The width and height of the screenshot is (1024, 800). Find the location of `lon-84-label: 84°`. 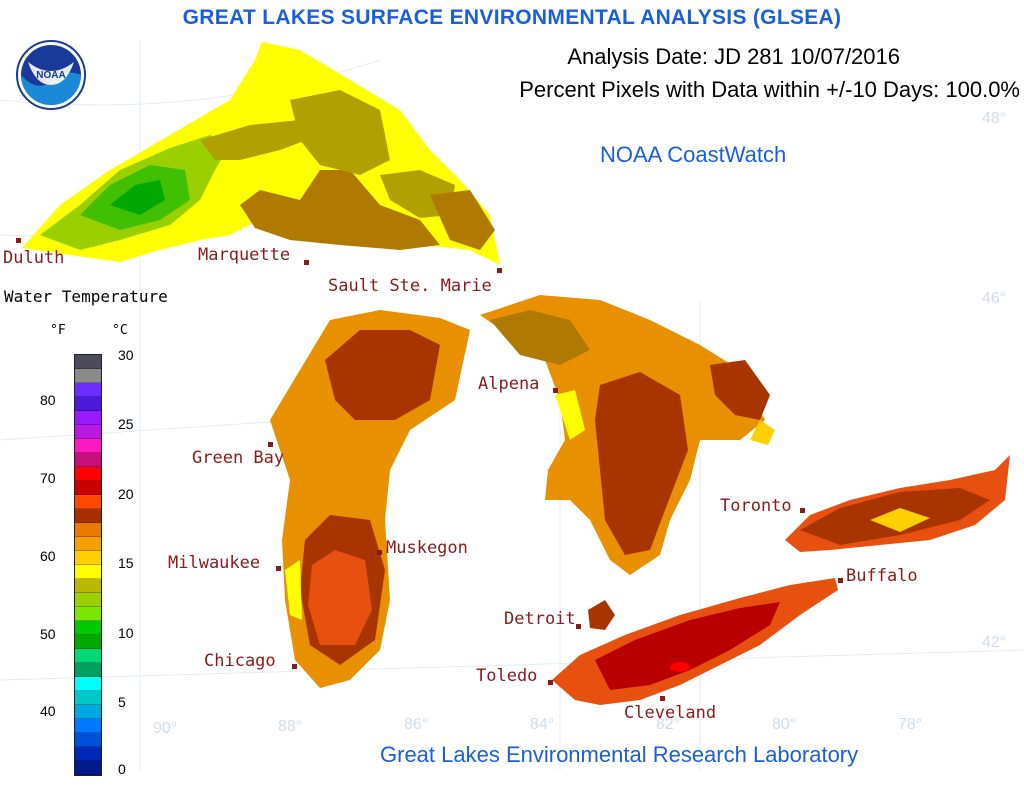

lon-84-label: 84° is located at coordinates (542, 724).